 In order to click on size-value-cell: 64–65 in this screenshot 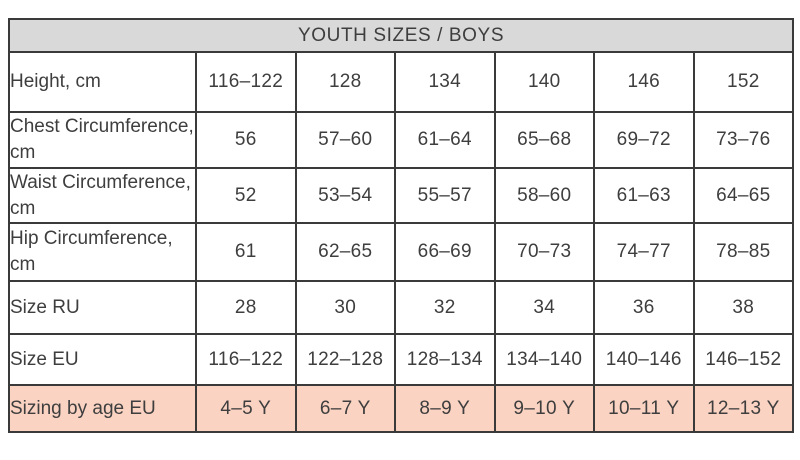, I will do `click(743, 195)`.